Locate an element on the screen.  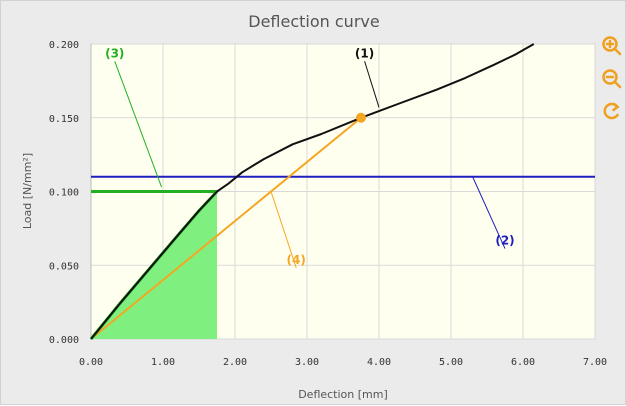
zoom-out-button is located at coordinates (612, 79).